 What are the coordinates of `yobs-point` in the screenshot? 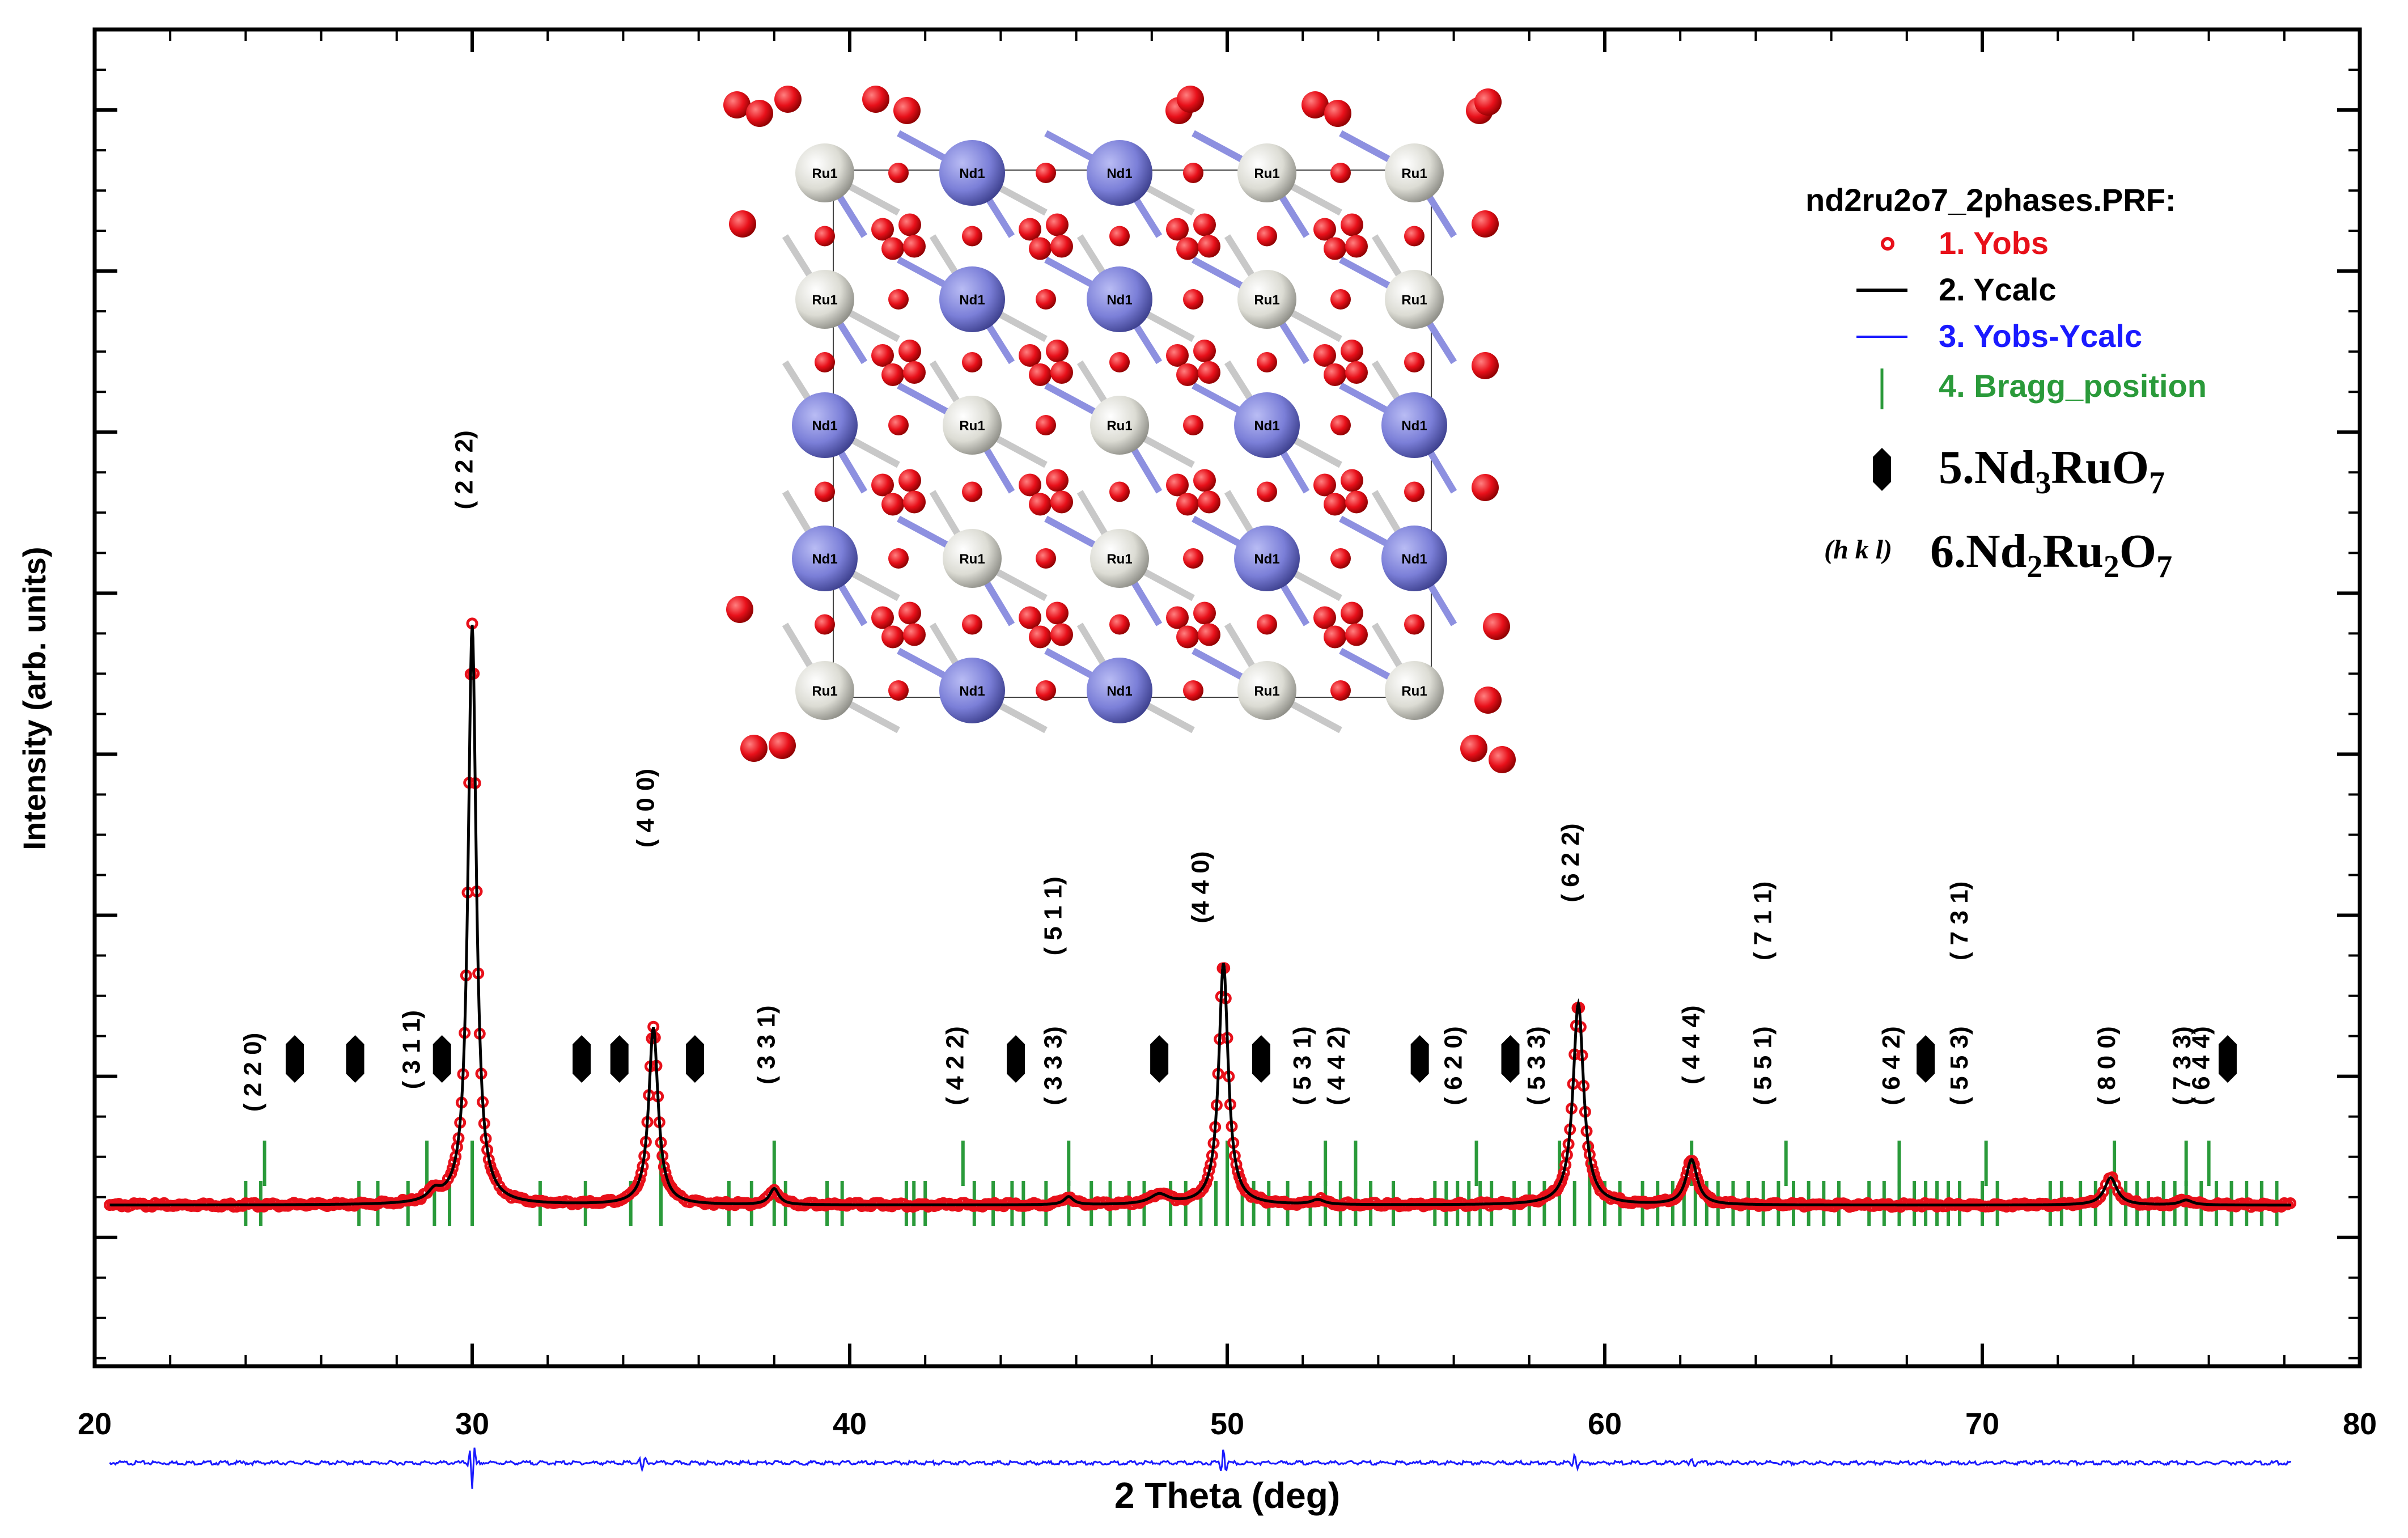 It's located at (2290, 1203).